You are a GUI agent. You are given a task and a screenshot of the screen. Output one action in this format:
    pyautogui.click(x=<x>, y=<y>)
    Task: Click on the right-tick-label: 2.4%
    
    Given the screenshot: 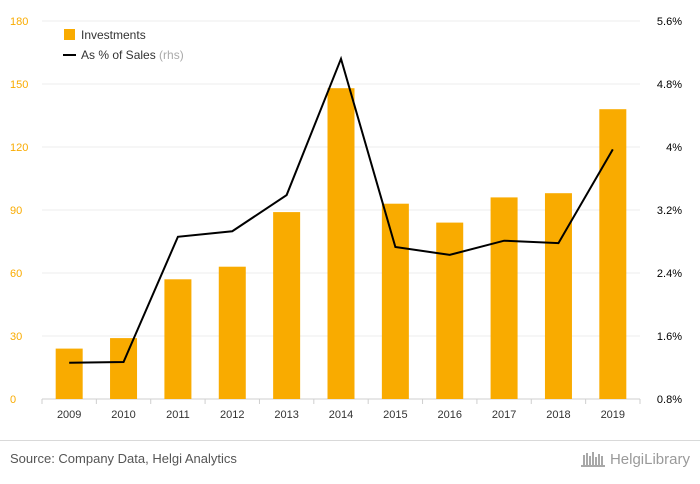 What is the action you would take?
    pyautogui.click(x=669, y=274)
    